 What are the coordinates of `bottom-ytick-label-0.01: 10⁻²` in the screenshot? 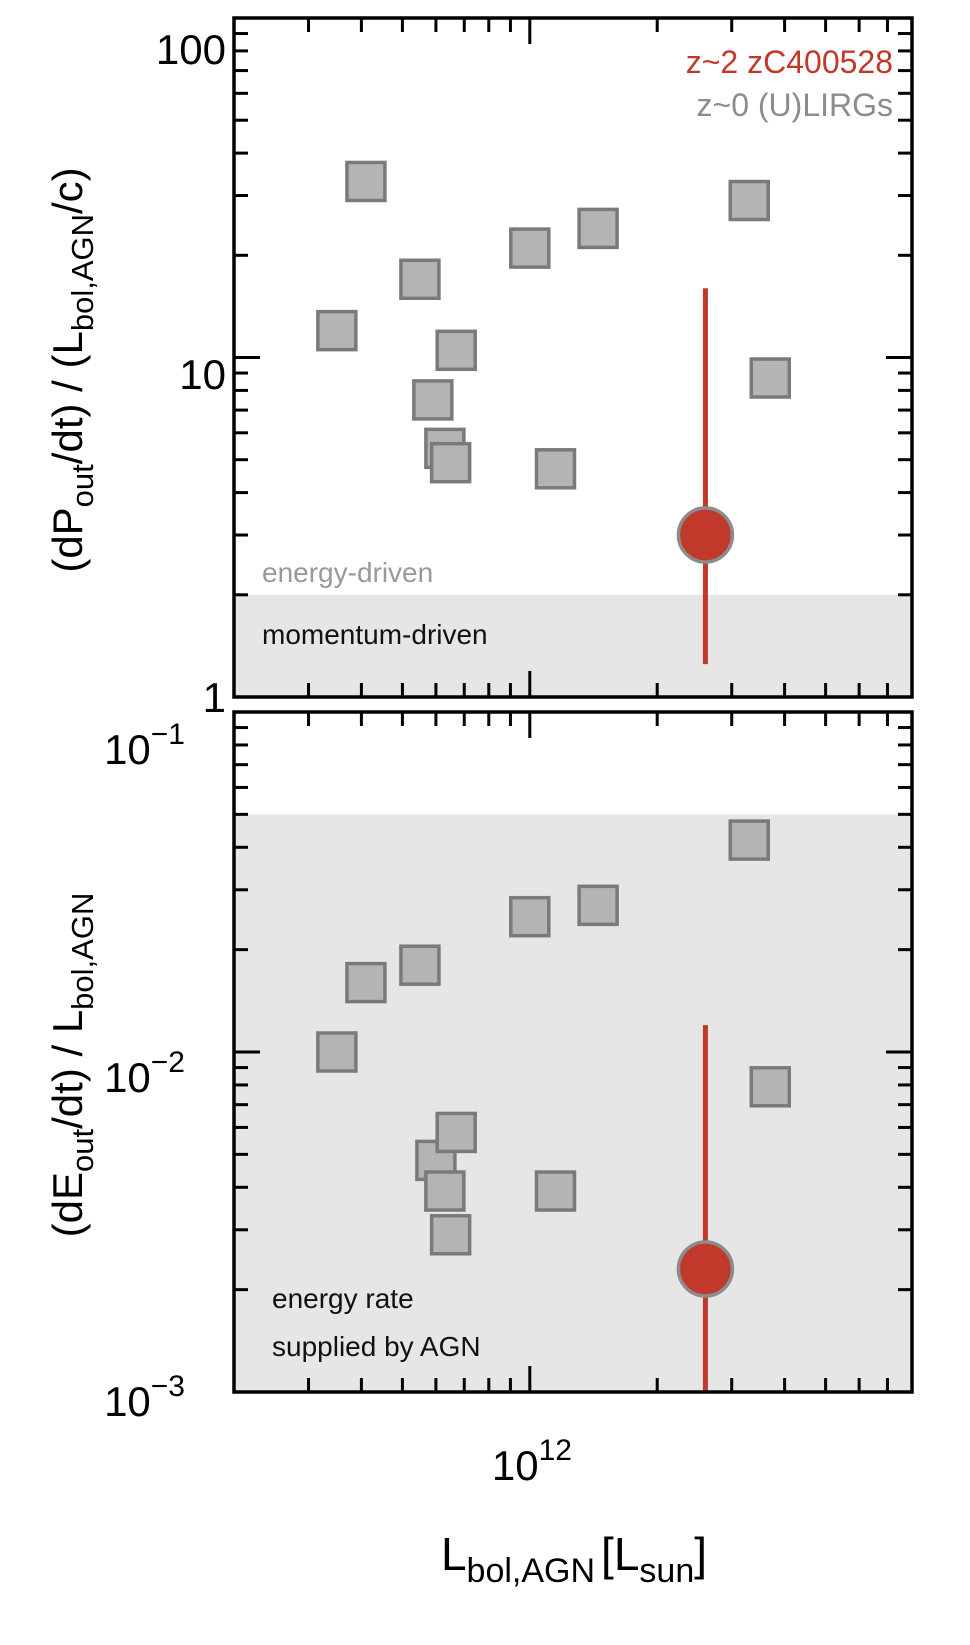 It's located at (144, 1073).